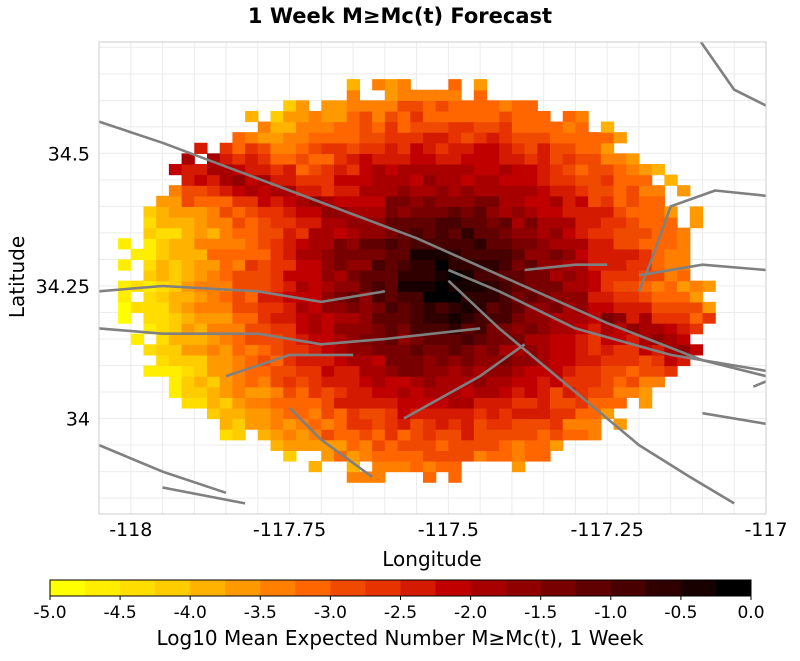  What do you see at coordinates (204, 495) in the screenshot?
I see `fault-trace` at bounding box center [204, 495].